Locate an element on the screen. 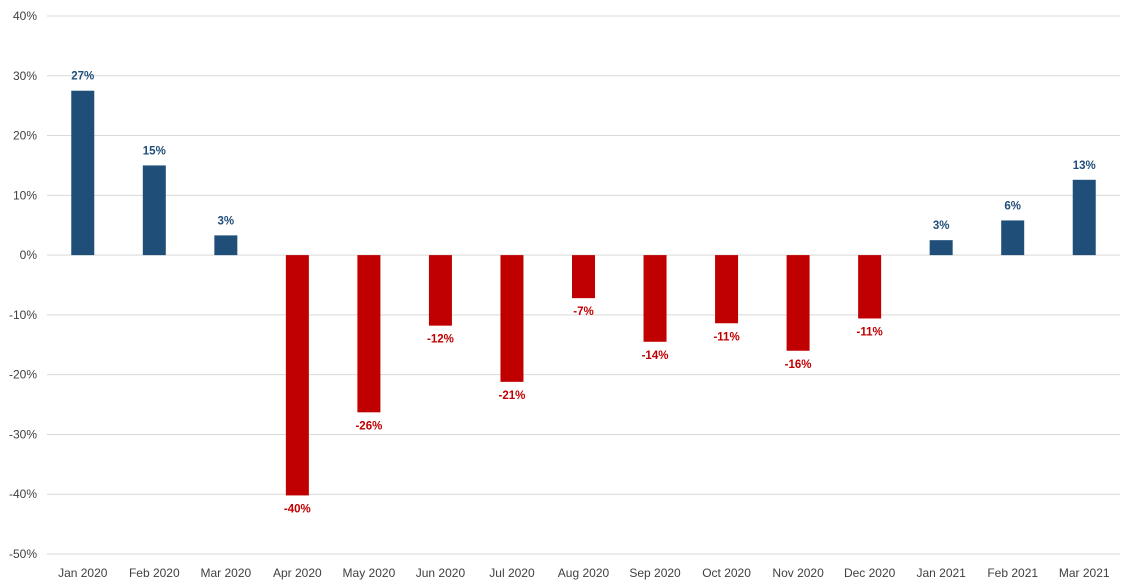 This screenshot has width=1121, height=583. x-category-label: May 2020 is located at coordinates (369, 573).